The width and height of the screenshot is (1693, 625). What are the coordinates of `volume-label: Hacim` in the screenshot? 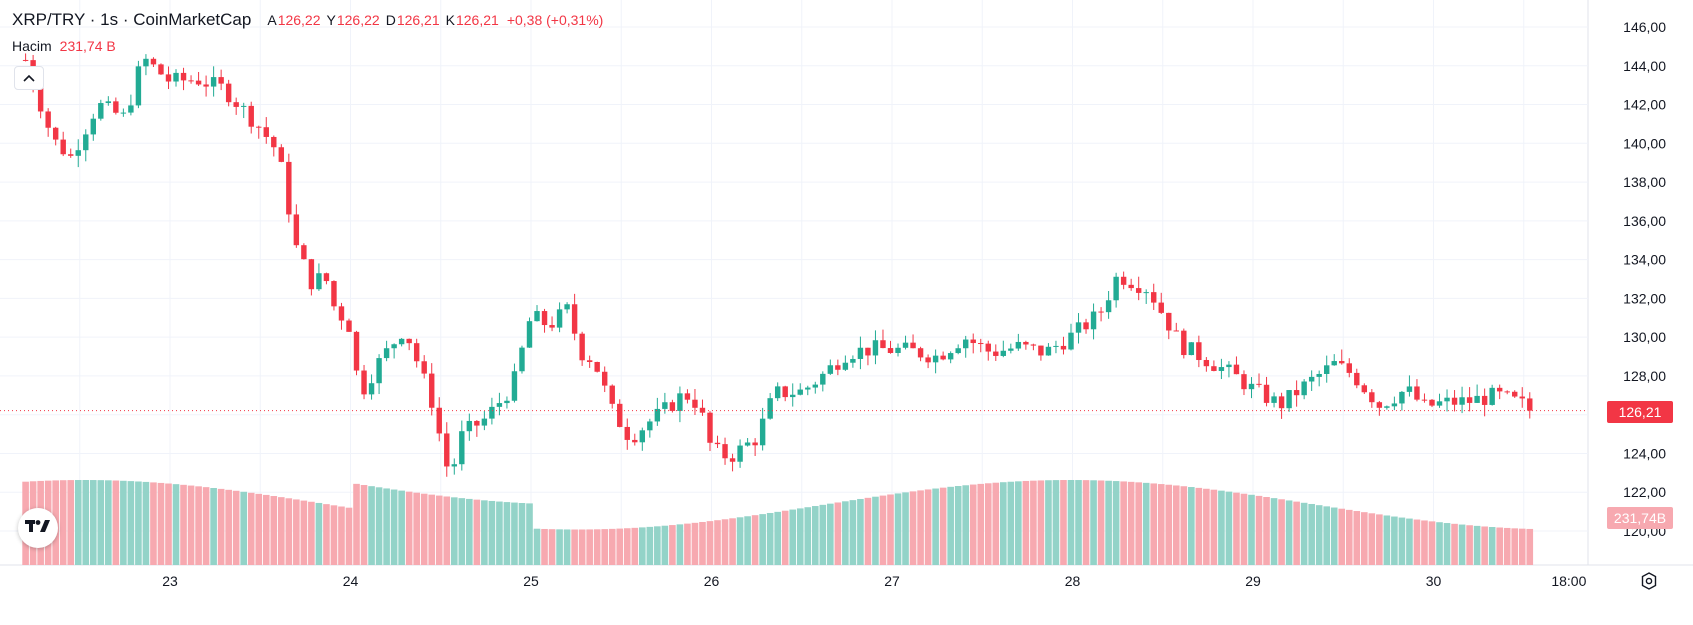 It's located at (32, 46).